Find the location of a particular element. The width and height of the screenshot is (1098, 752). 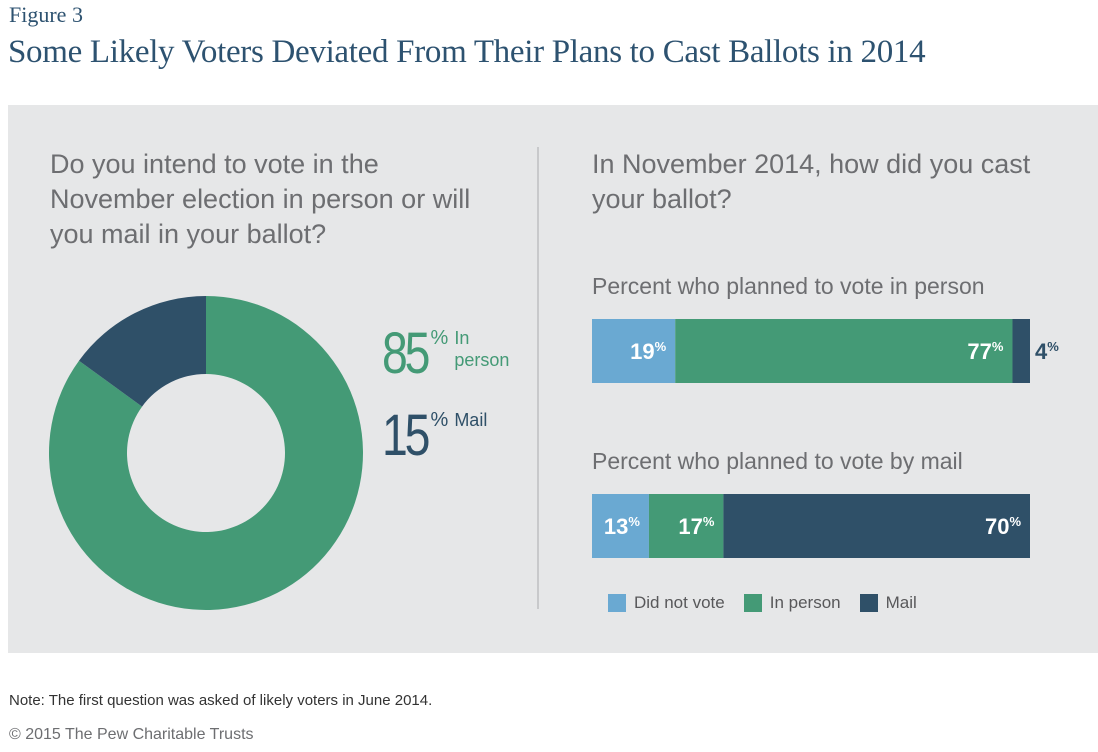

bar-label-0-mail: 4% is located at coordinates (1047, 351).